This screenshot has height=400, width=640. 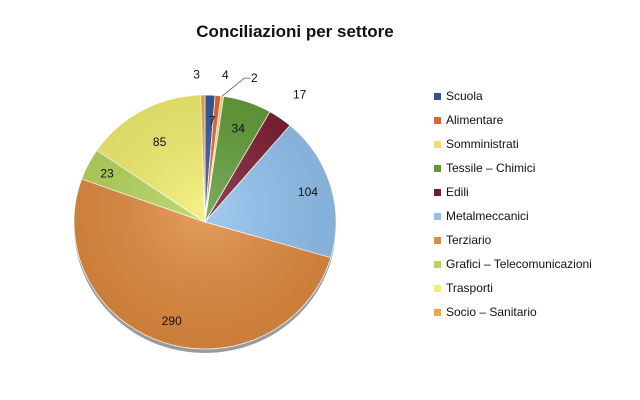 What do you see at coordinates (534, 216) in the screenshot?
I see `legend-item-metalmeccanici: Metalmeccanici` at bounding box center [534, 216].